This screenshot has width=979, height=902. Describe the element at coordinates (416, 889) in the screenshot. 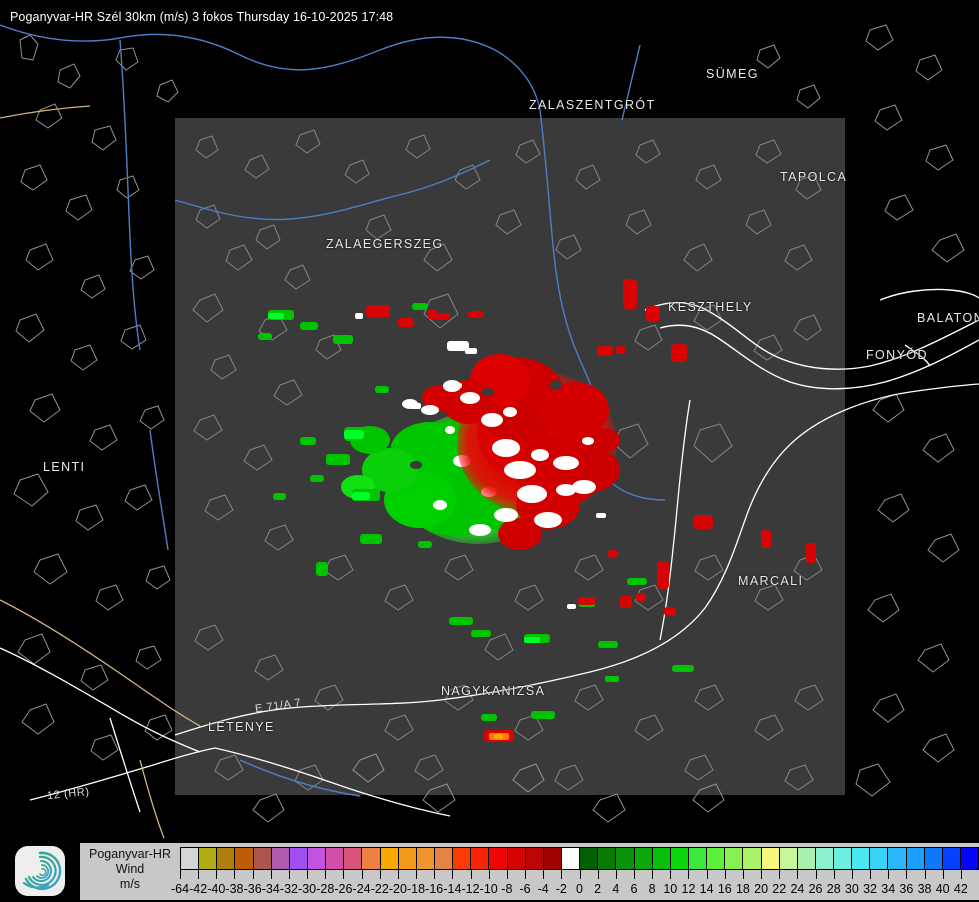

I see `legend-tick-label-13: -18` at that location.